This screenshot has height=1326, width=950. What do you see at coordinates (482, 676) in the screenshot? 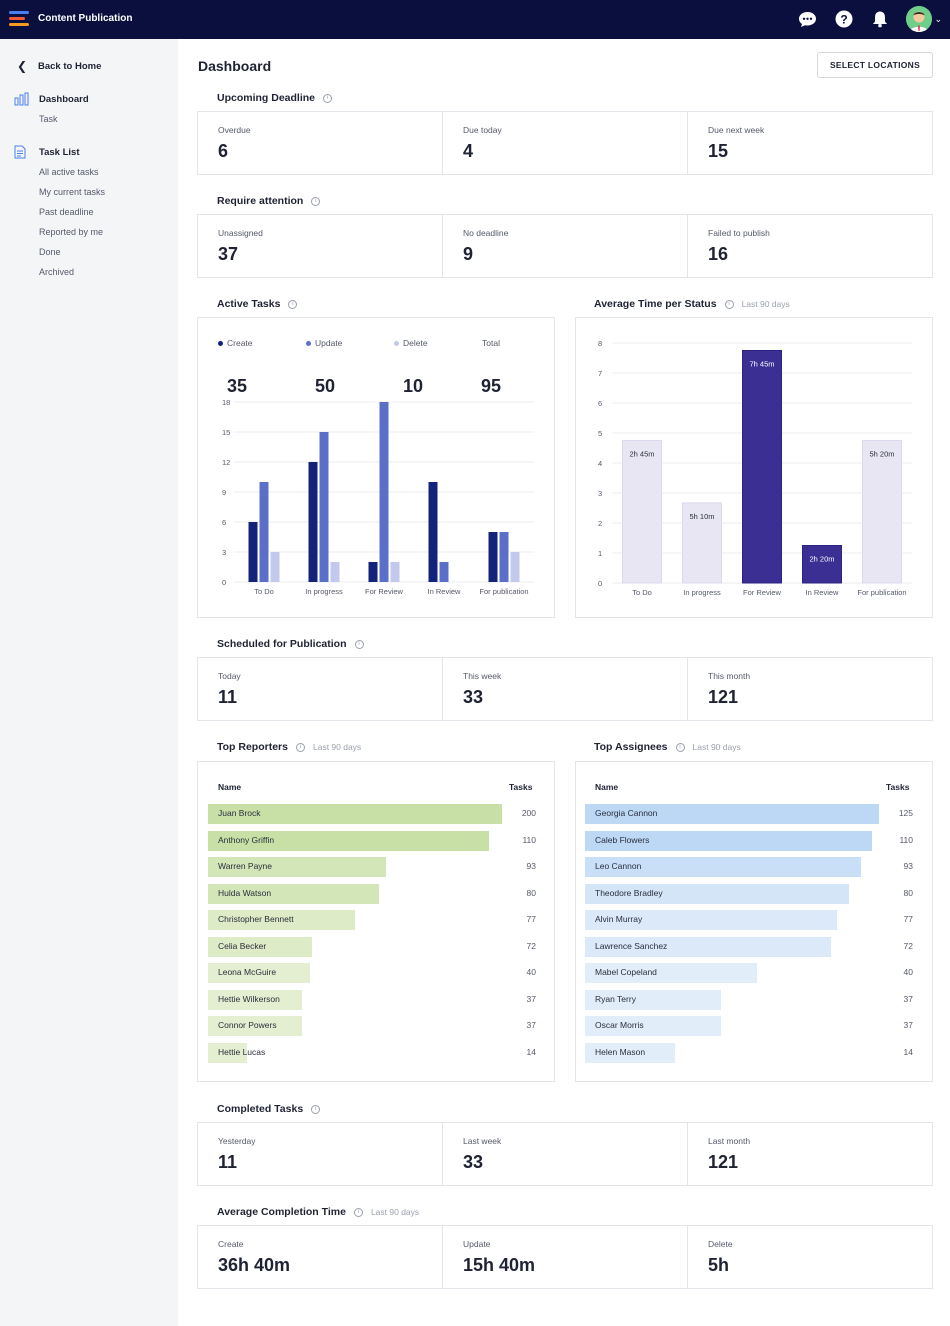
I see `stat-label: This week` at bounding box center [482, 676].